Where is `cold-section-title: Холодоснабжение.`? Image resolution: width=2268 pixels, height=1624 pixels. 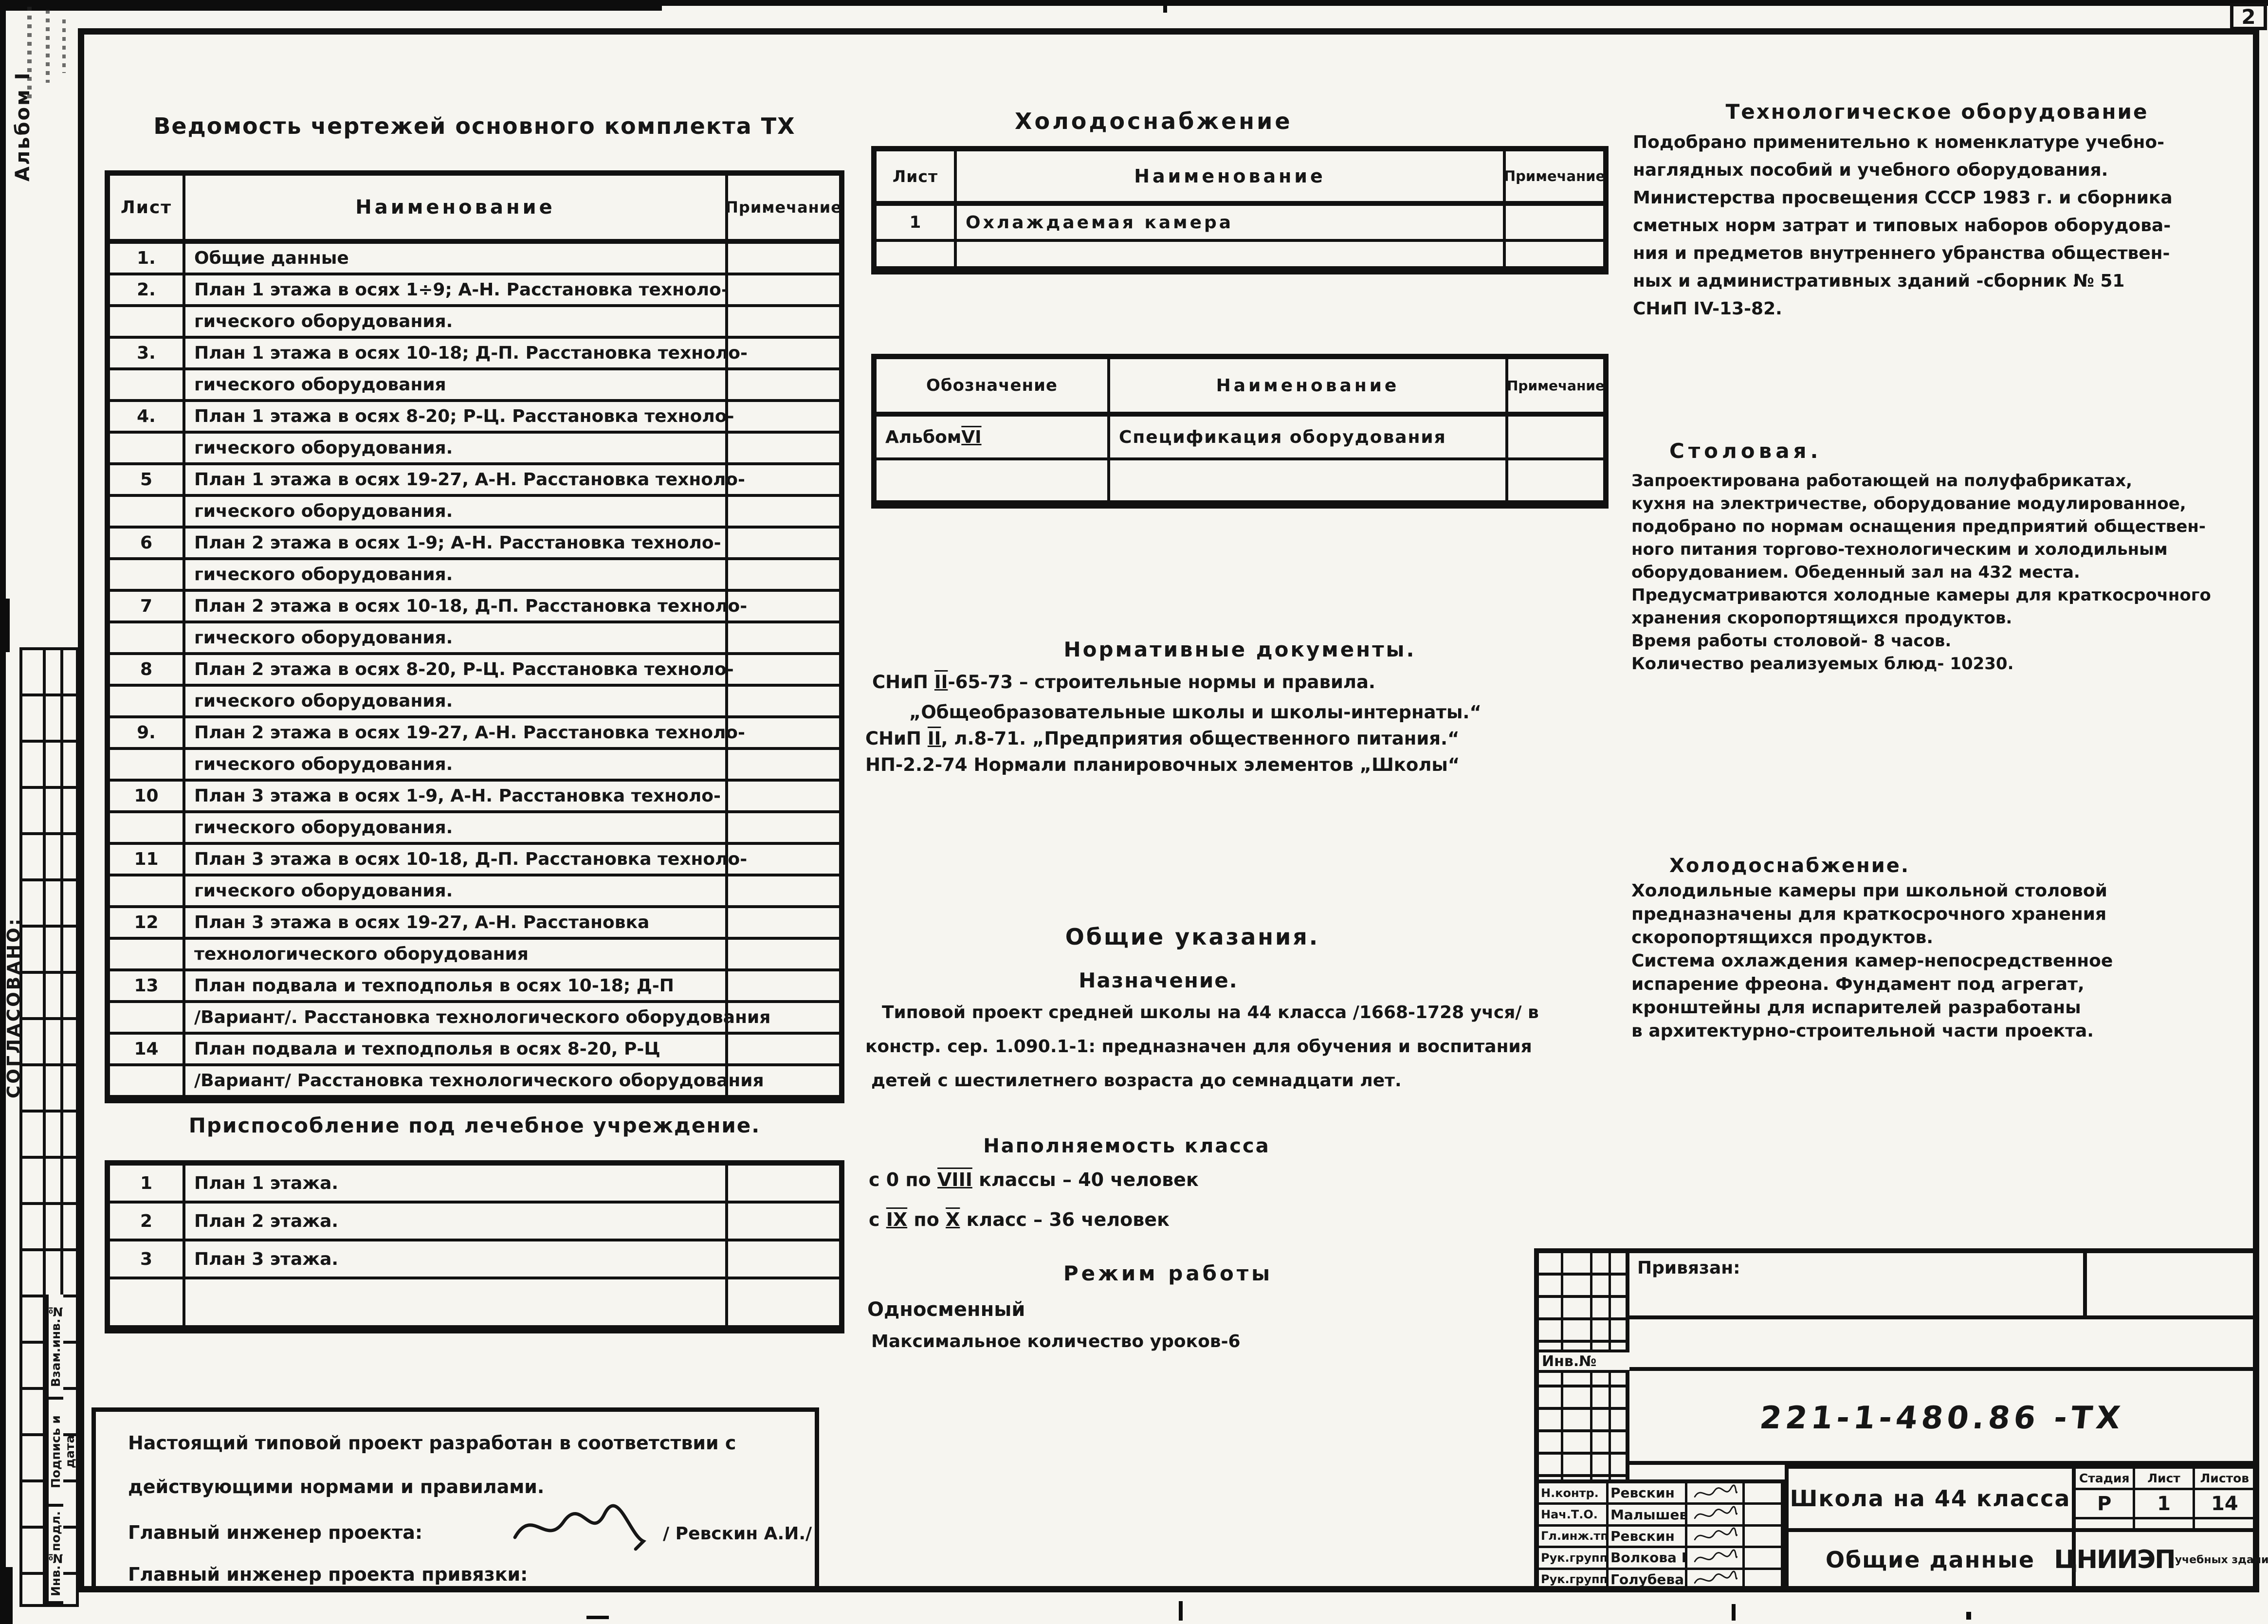 cold-section-title: Холодоснабжение. is located at coordinates (1789, 866).